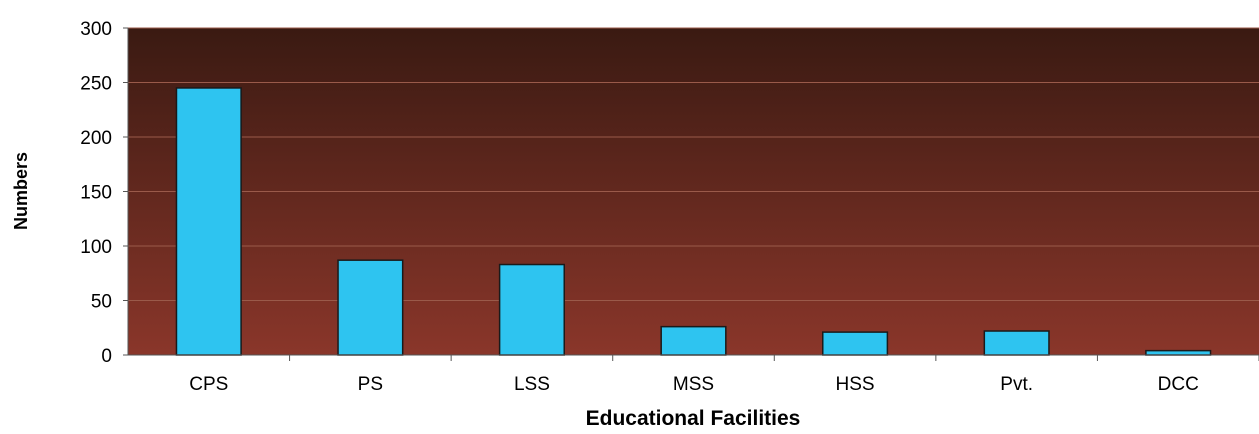 This screenshot has width=1259, height=434. I want to click on y-tick-label: 150, so click(96, 193).